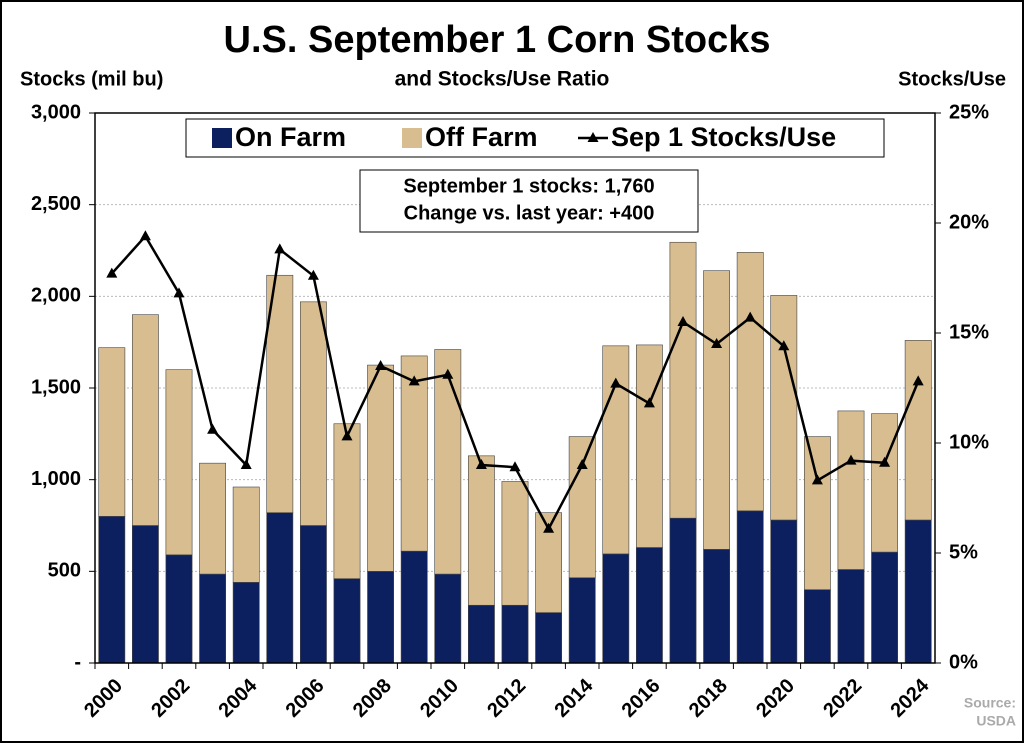 Image resolution: width=1024 pixels, height=743 pixels. What do you see at coordinates (963, 662) in the screenshot?
I see `y2-tick-label: 0%` at bounding box center [963, 662].